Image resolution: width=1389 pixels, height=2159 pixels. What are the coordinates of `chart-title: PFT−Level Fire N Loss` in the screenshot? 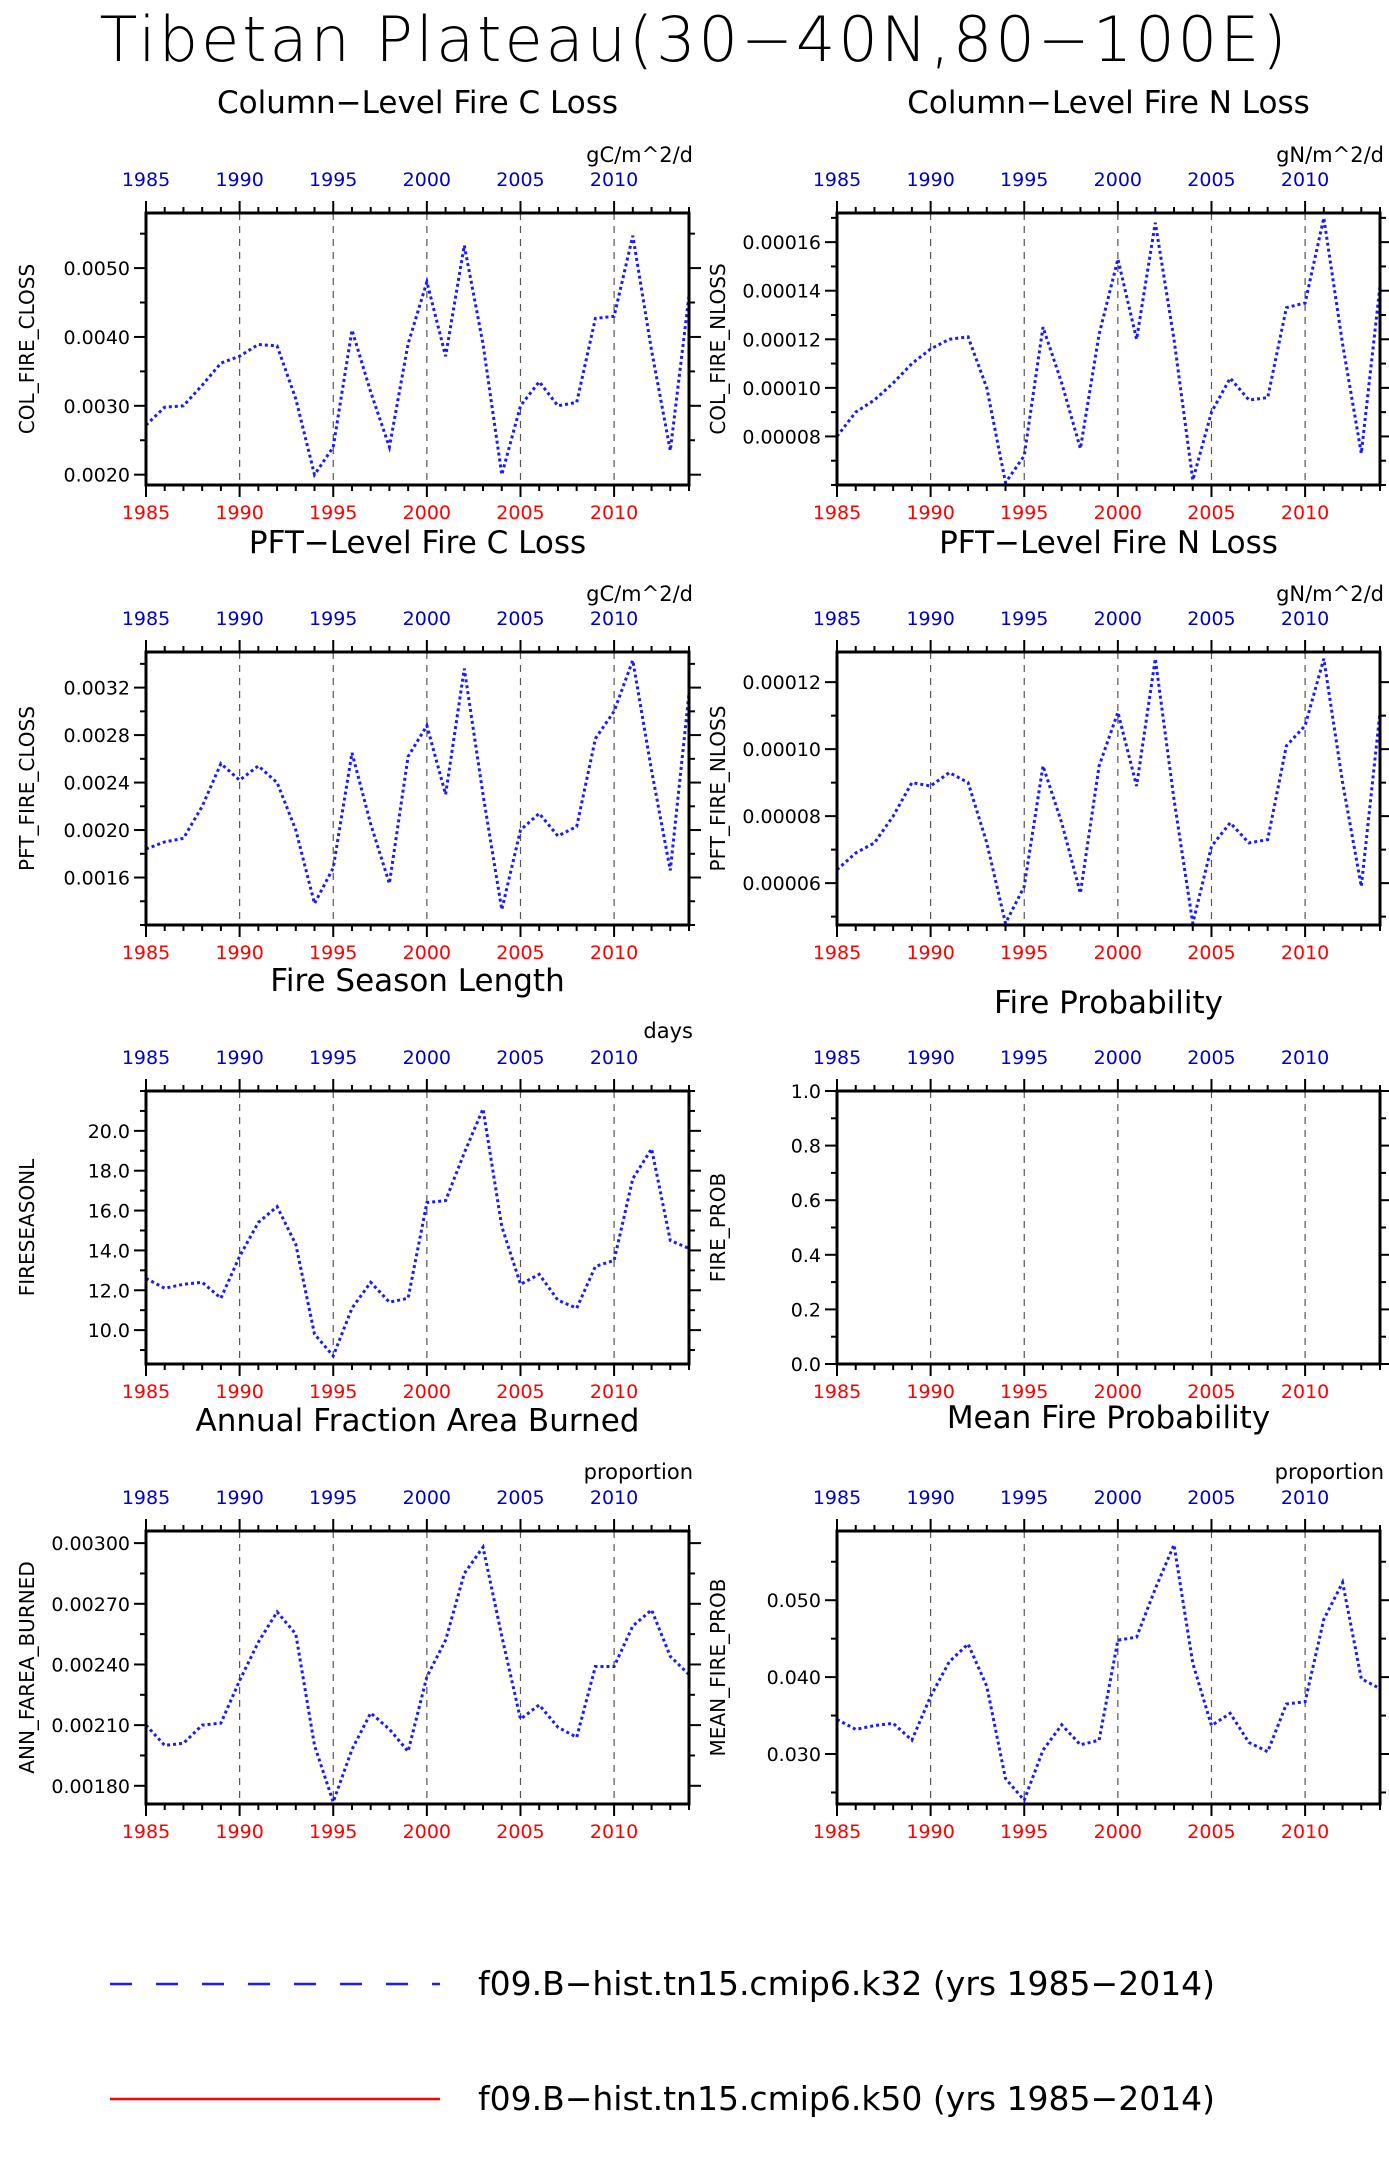 It's located at (1108, 543).